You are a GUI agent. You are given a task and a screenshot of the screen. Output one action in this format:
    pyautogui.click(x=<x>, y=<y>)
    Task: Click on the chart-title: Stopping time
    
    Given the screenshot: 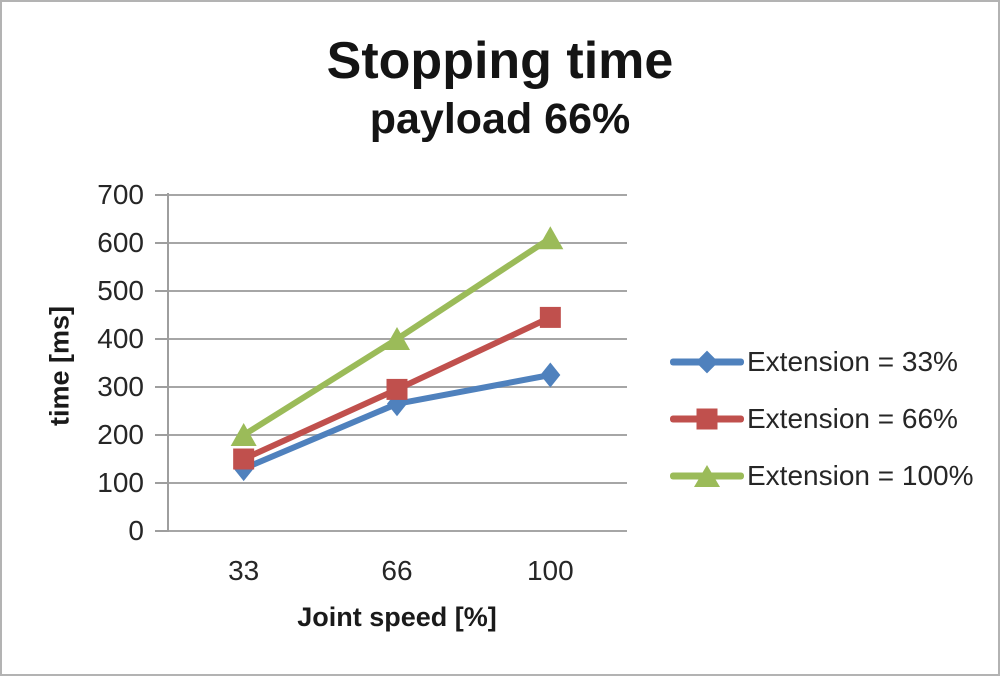 What is the action you would take?
    pyautogui.click(x=500, y=61)
    